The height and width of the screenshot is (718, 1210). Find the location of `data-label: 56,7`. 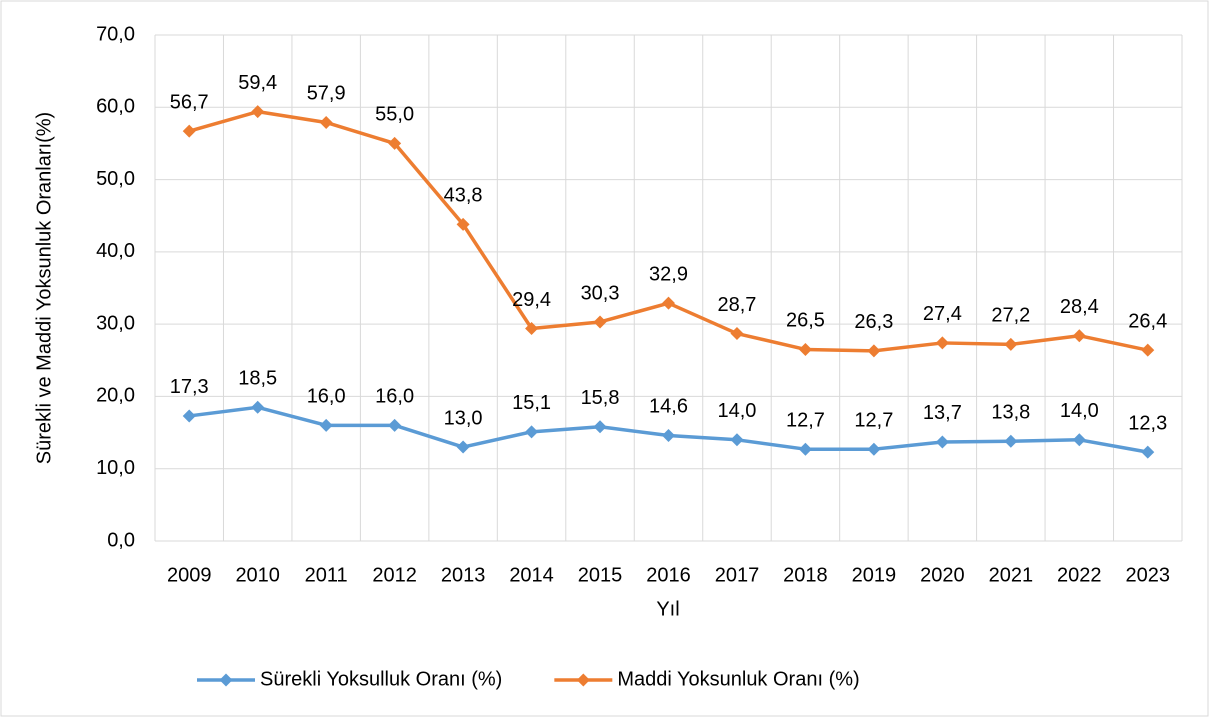

data-label: 56,7 is located at coordinates (189, 102).